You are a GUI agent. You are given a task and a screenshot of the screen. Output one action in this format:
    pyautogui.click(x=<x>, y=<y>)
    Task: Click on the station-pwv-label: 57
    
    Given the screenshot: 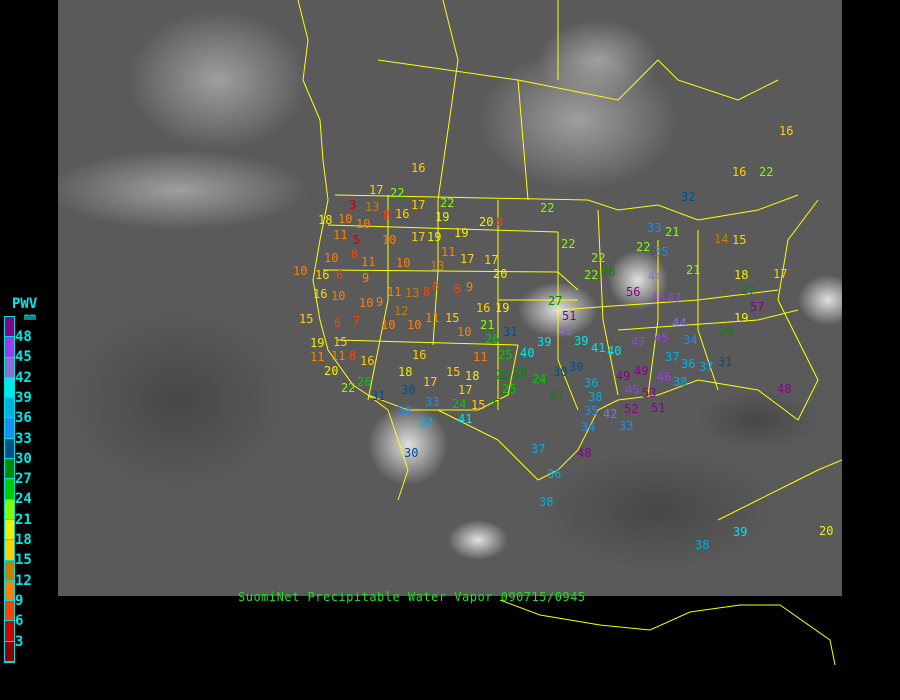 What is the action you would take?
    pyautogui.click(x=757, y=307)
    